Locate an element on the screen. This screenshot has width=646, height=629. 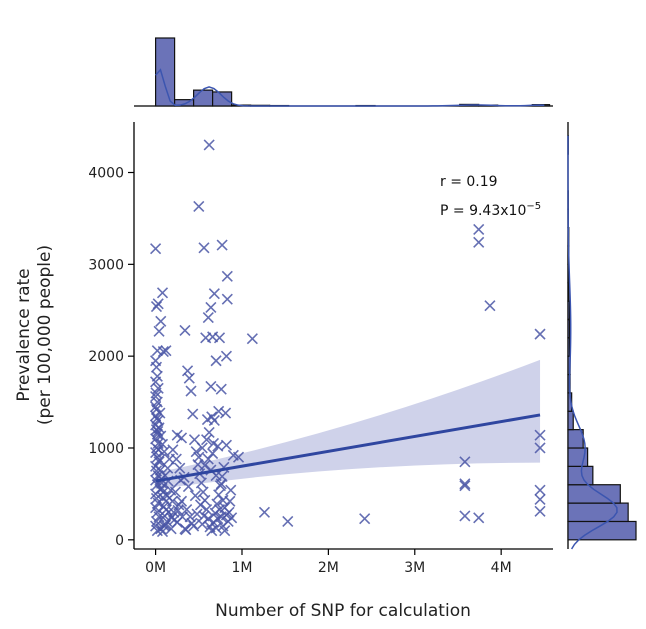
x-axis-title: Number of SNP for calculation is located at coordinates (343, 611).